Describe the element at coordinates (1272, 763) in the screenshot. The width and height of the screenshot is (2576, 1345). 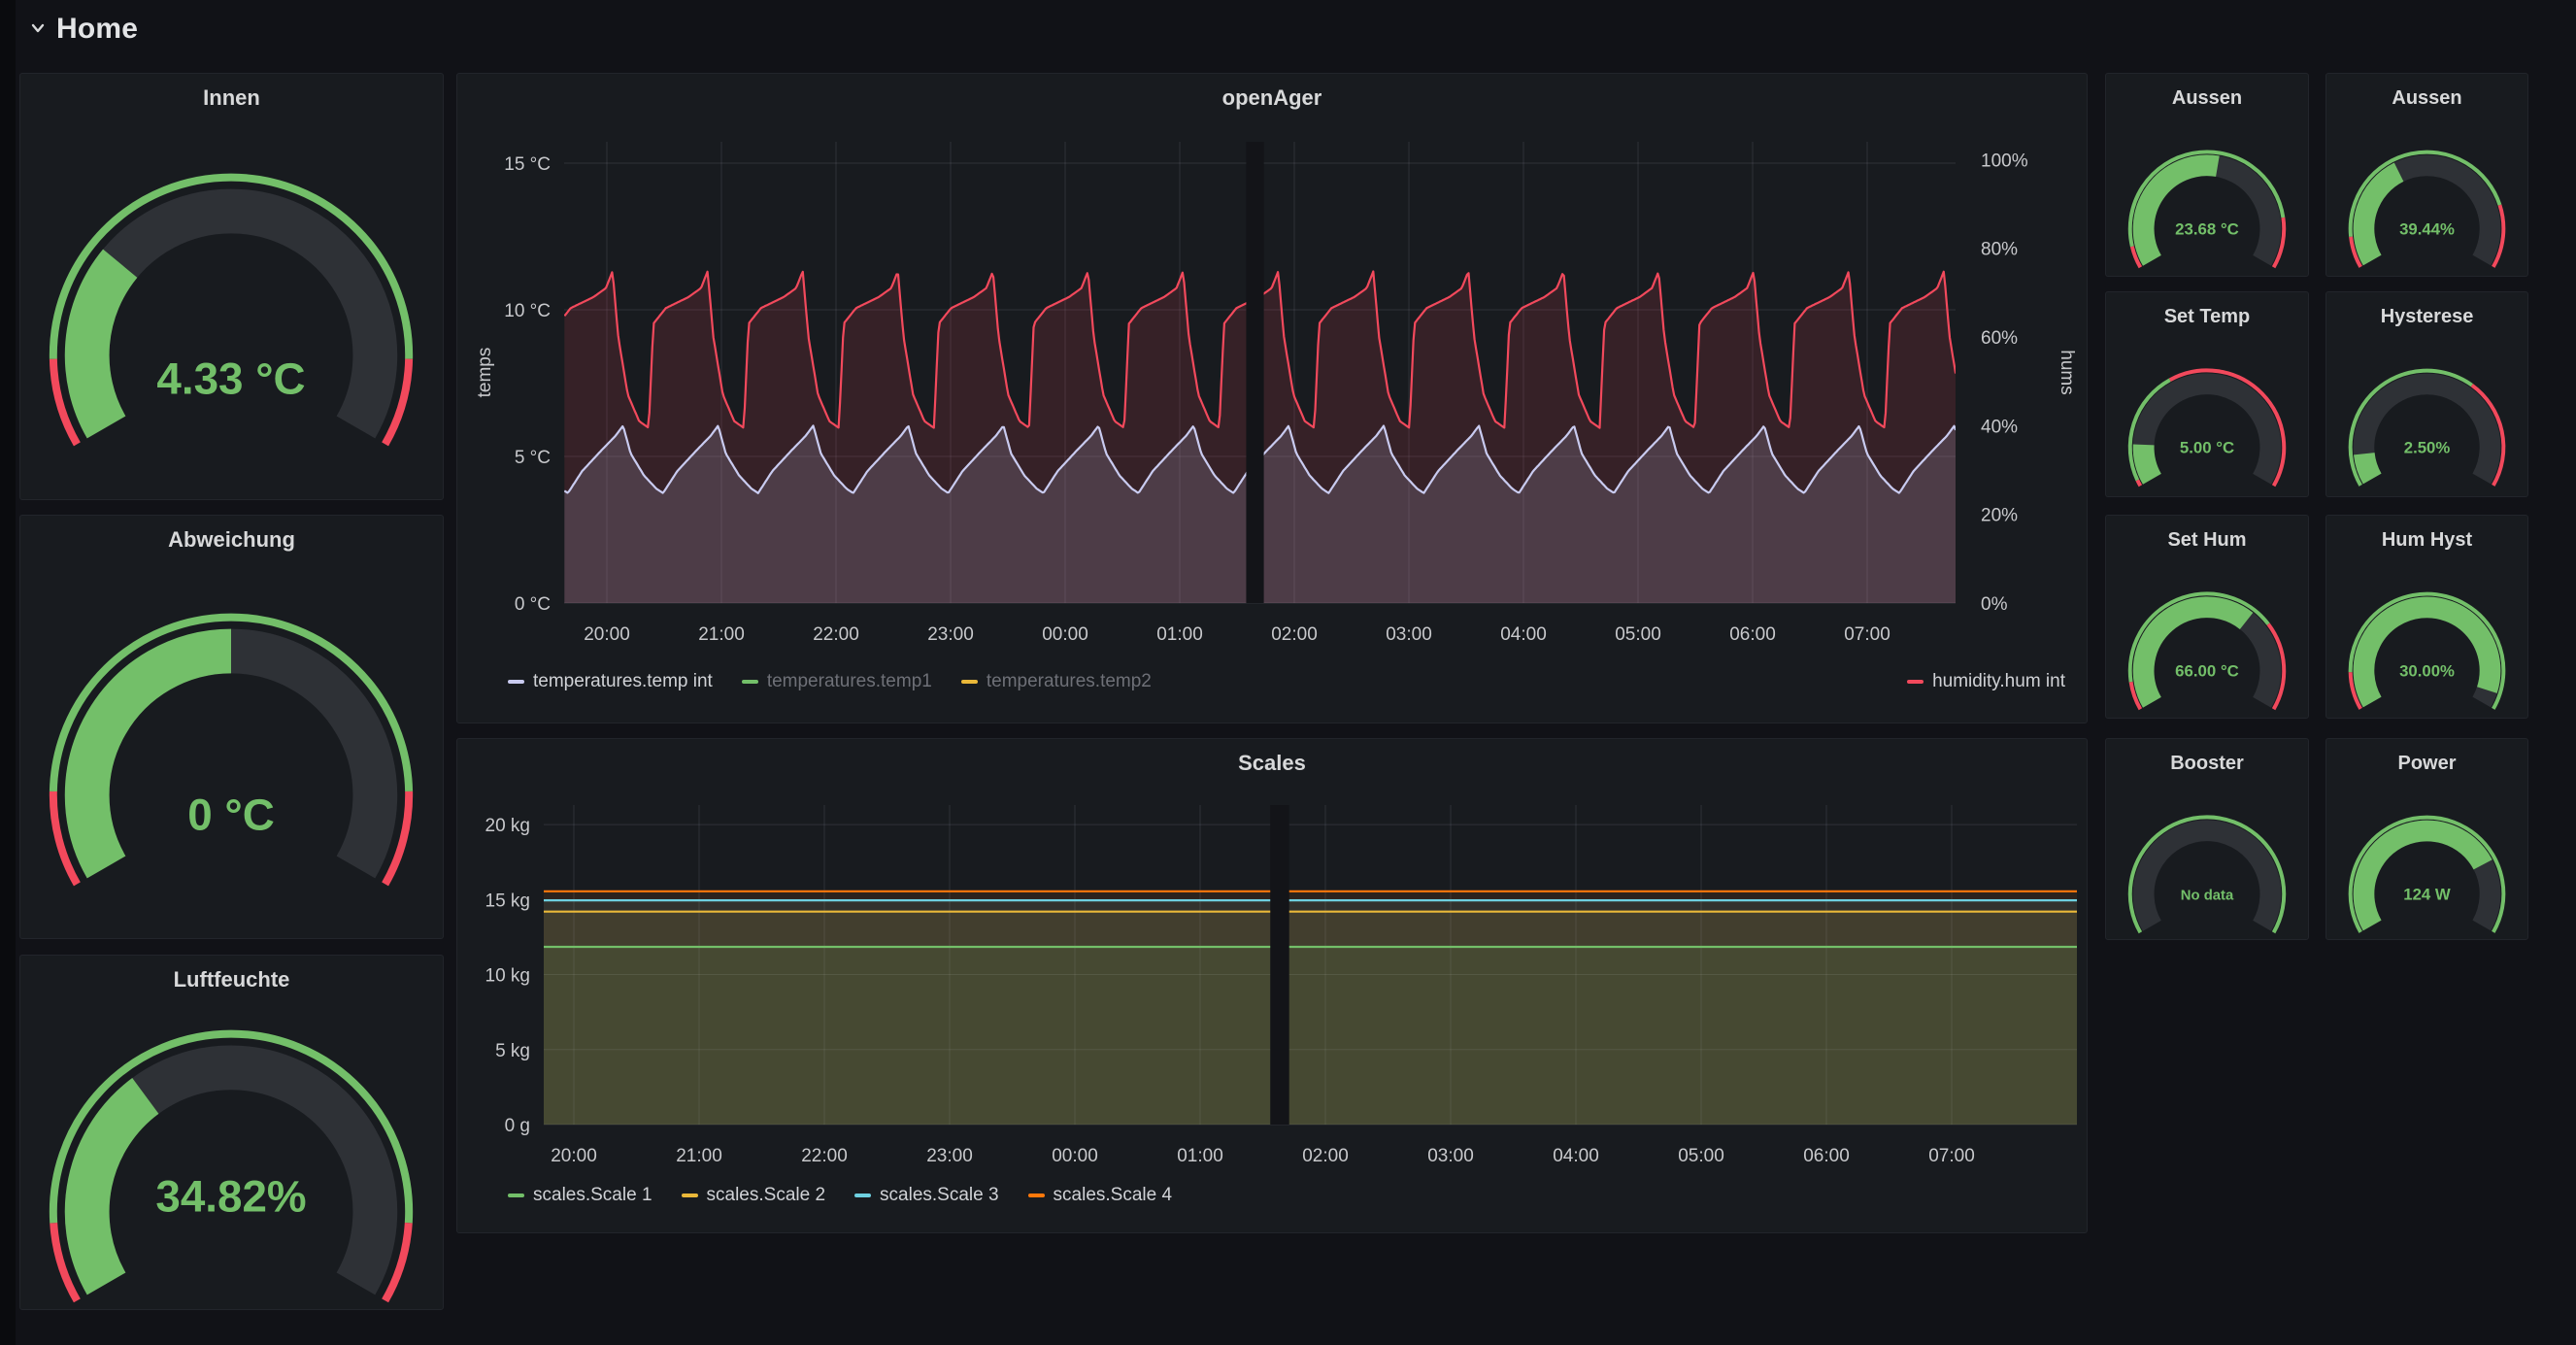
I see `panel-title: Scales` at that location.